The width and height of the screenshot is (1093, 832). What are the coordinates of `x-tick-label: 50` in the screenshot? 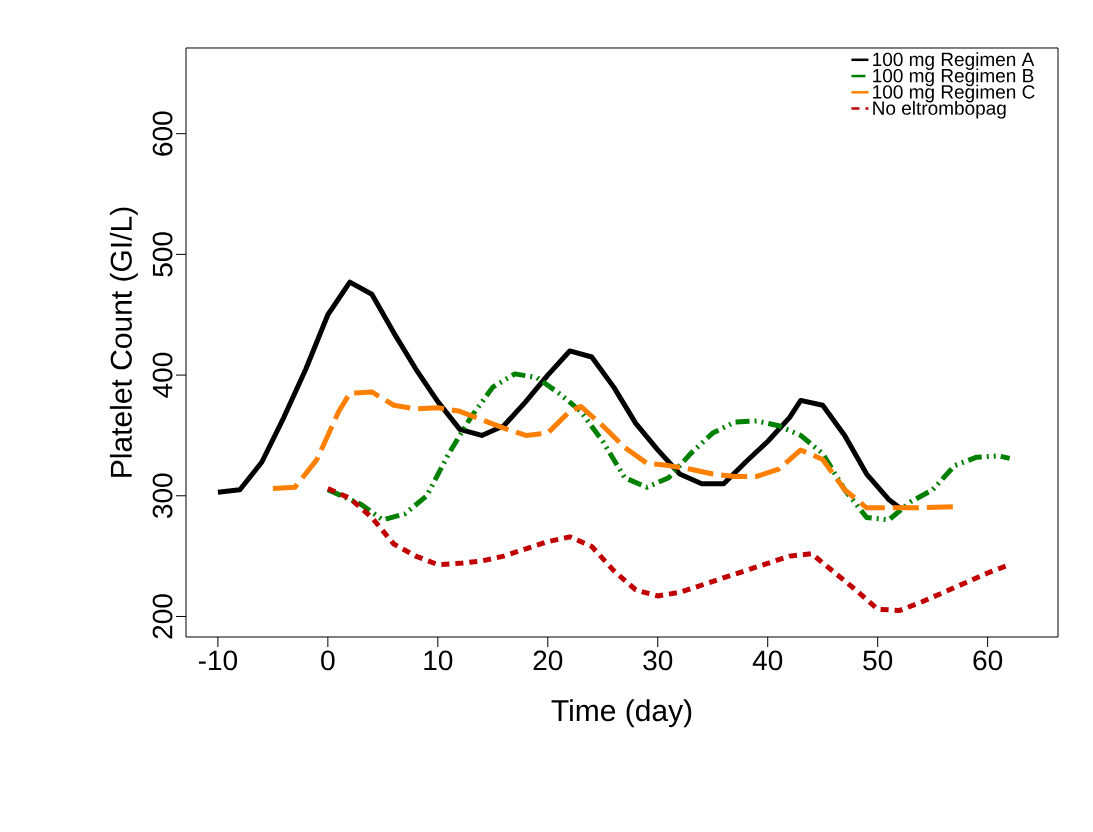 It's located at (878, 660).